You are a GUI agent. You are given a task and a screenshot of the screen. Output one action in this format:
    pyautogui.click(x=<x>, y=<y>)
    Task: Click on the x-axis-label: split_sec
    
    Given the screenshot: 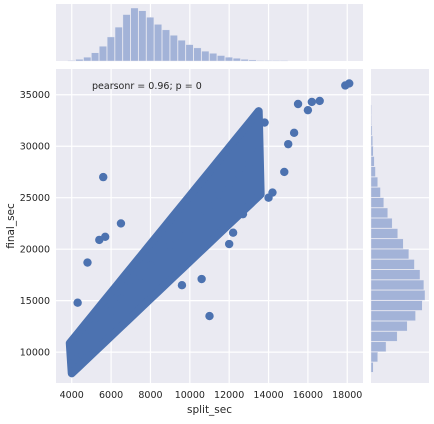 What is the action you would take?
    pyautogui.click(x=209, y=410)
    